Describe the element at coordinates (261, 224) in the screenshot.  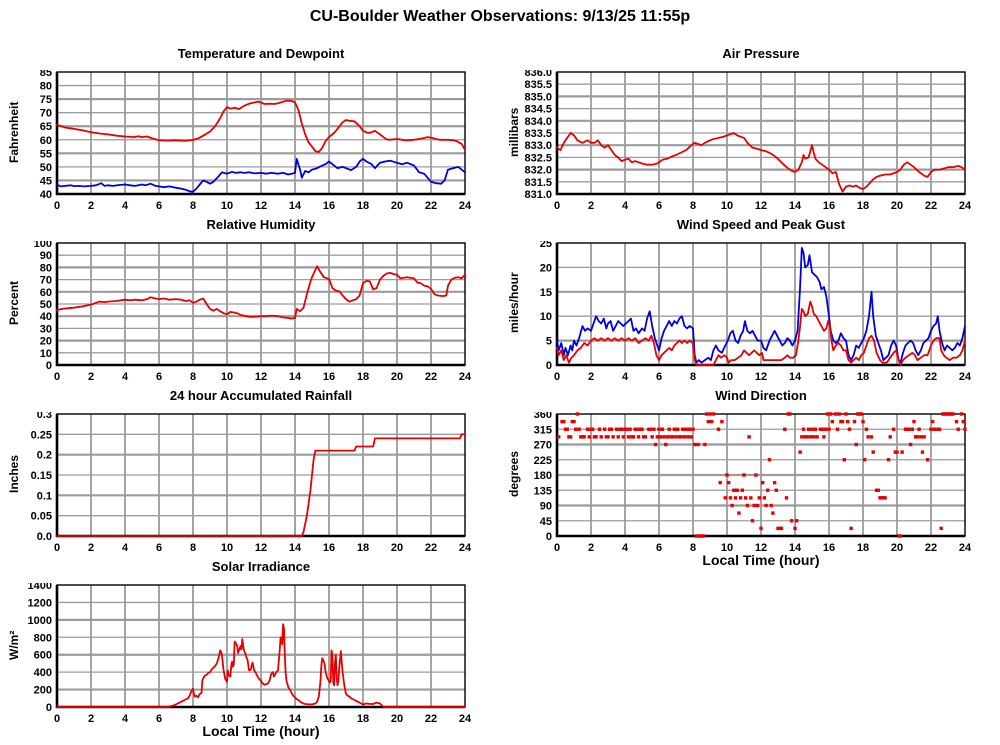
I see `chart-title: Relative Humidity` at that location.